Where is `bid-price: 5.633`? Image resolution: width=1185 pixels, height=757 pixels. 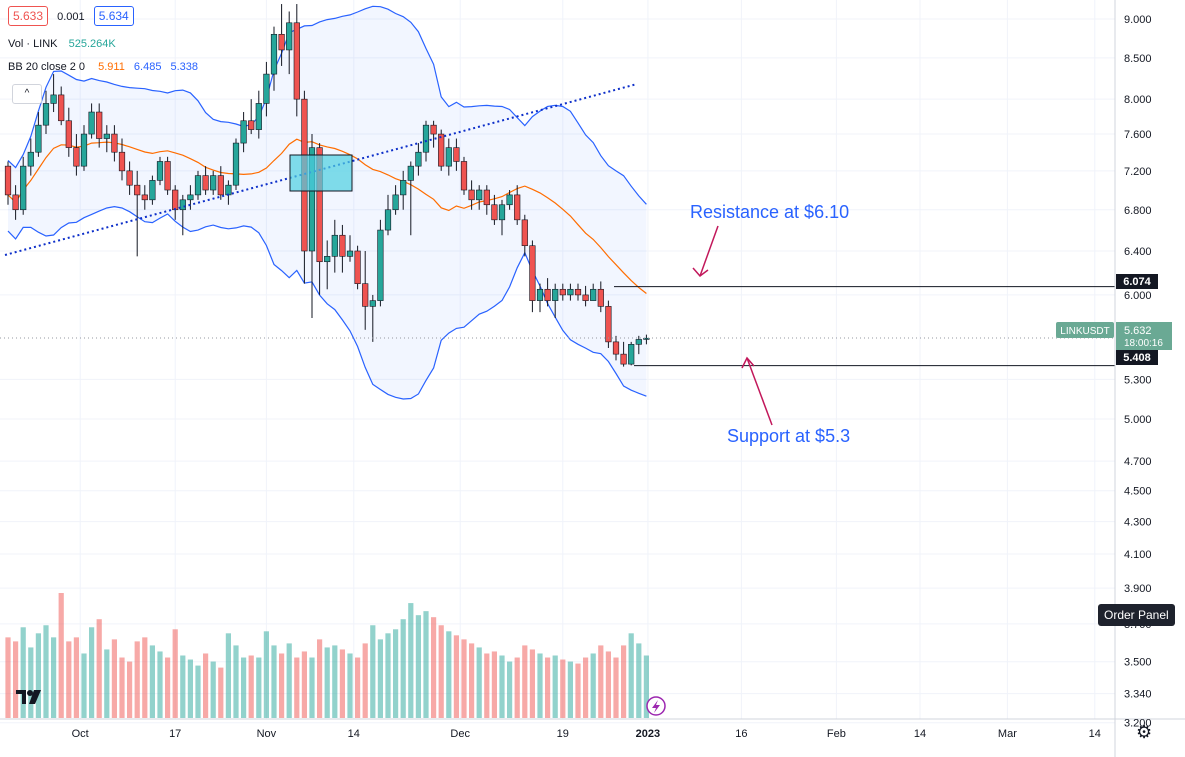 bid-price: 5.633 is located at coordinates (28, 16).